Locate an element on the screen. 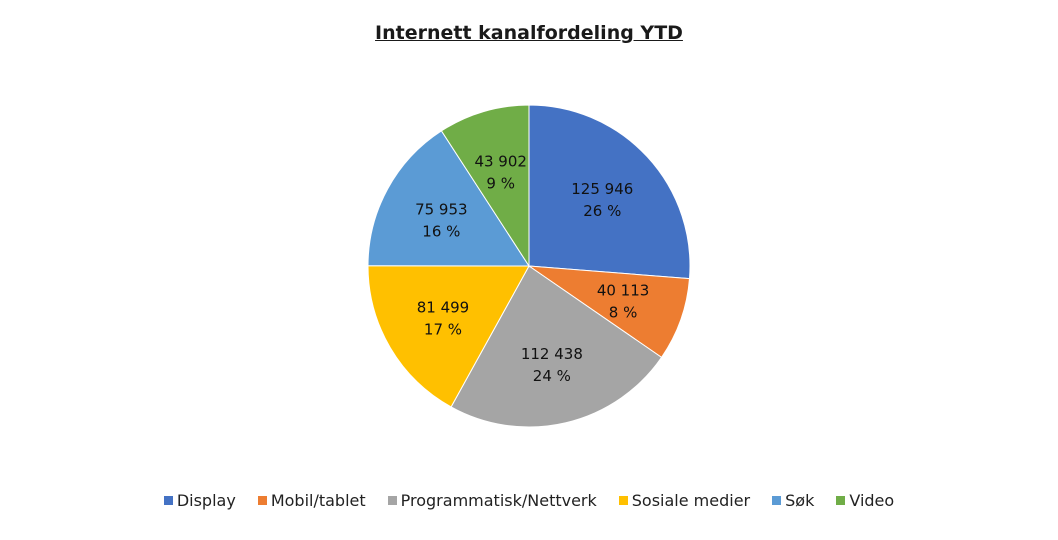  legend-label: Søk is located at coordinates (800, 500).